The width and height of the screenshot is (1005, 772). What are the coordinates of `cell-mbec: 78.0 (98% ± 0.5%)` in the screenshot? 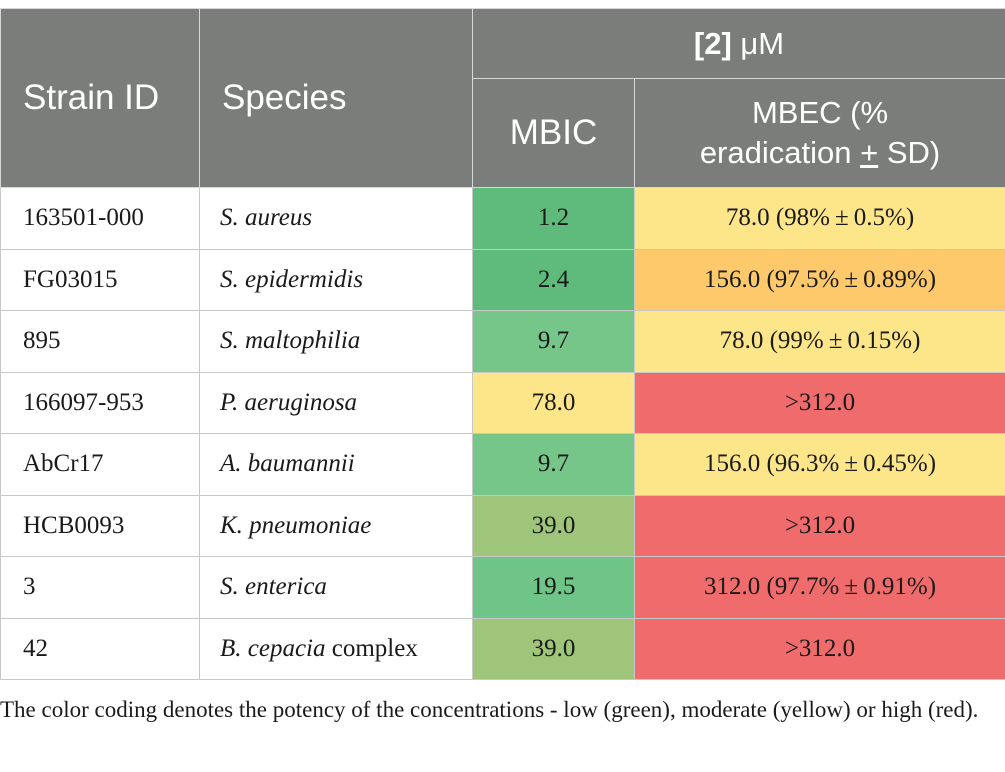 It's located at (819, 218).